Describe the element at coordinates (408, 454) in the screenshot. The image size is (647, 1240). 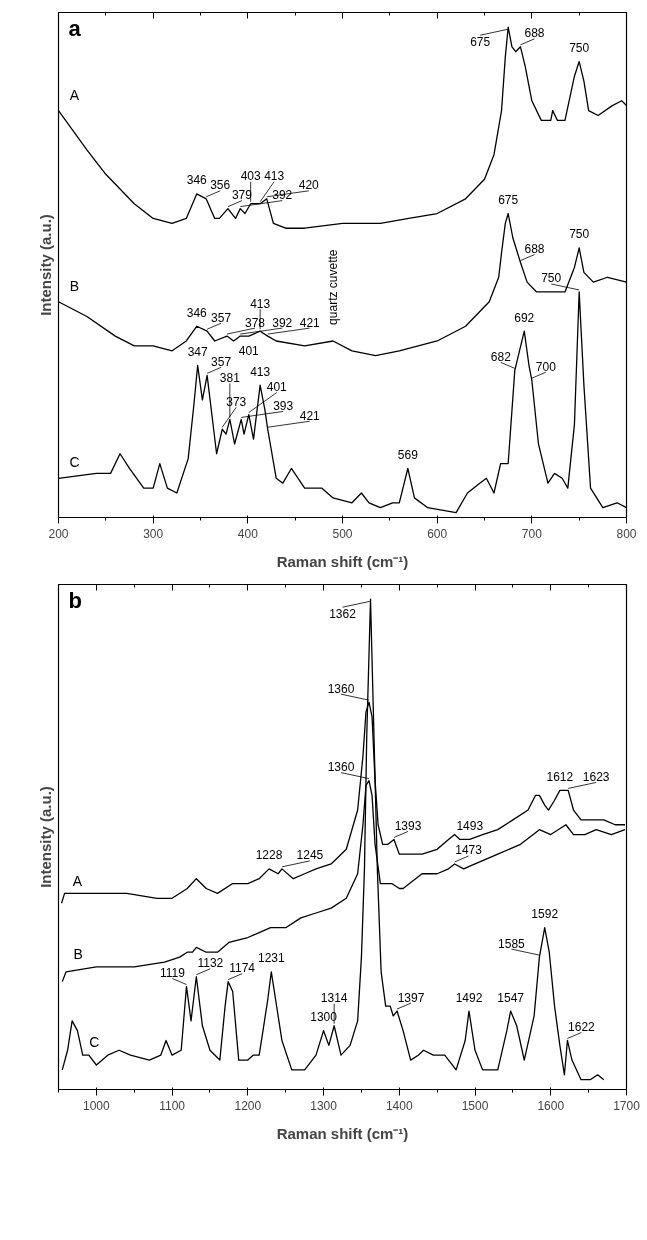
I see `annotation: 569` at that location.